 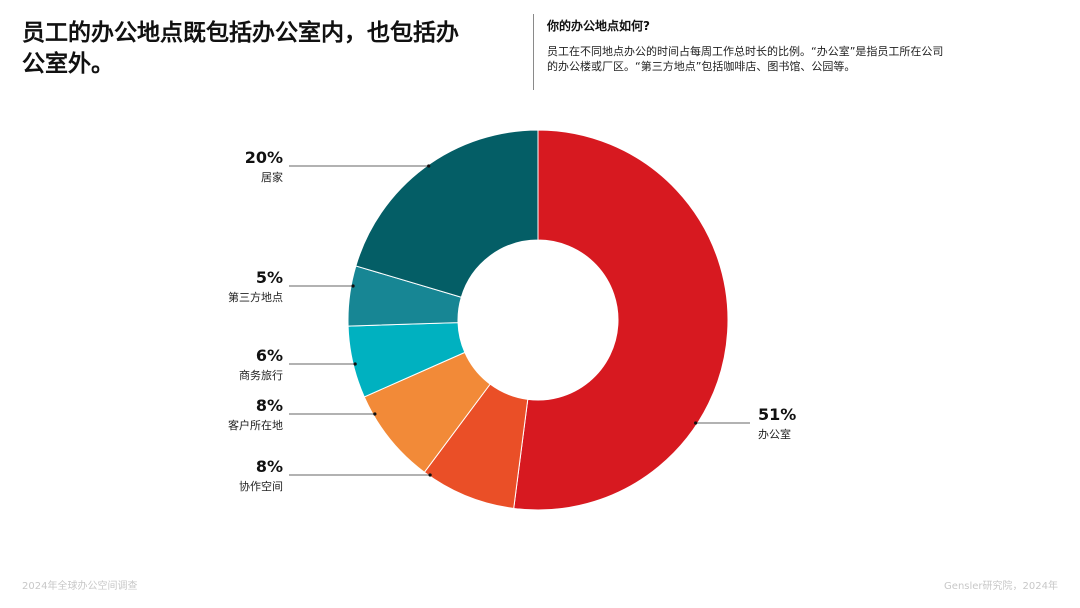 I want to click on page-title: 员工的办公地点既包括办公室内，也包括办公室外。, so click(x=240, y=48).